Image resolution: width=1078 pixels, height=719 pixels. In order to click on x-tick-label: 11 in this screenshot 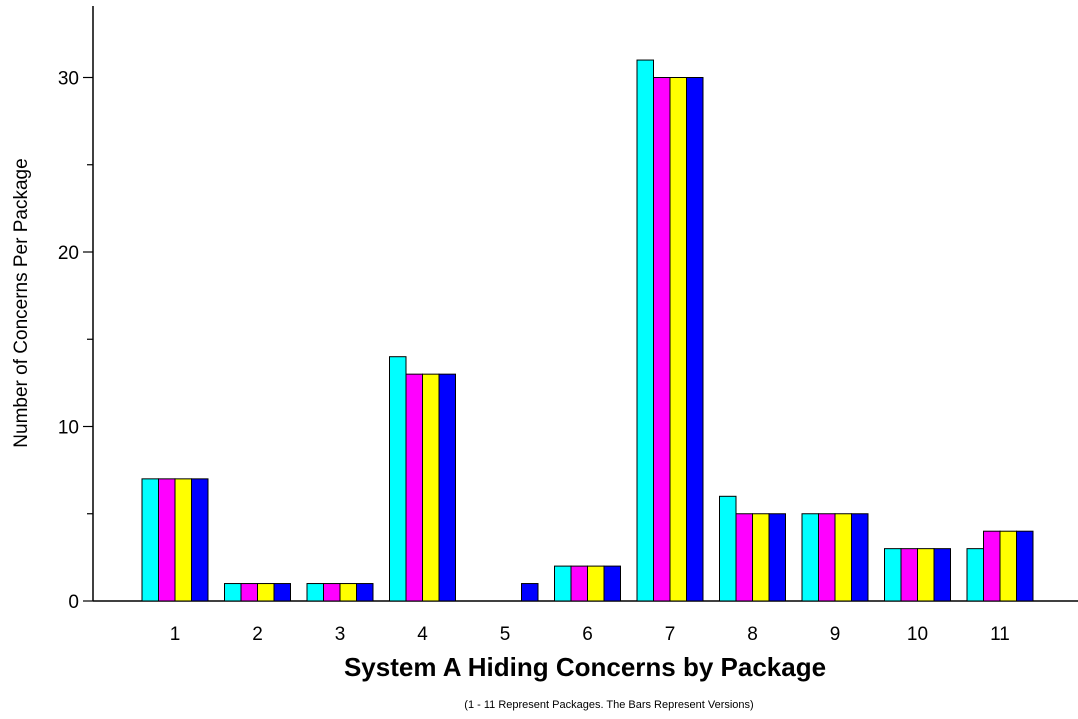, I will do `click(1000, 634)`.